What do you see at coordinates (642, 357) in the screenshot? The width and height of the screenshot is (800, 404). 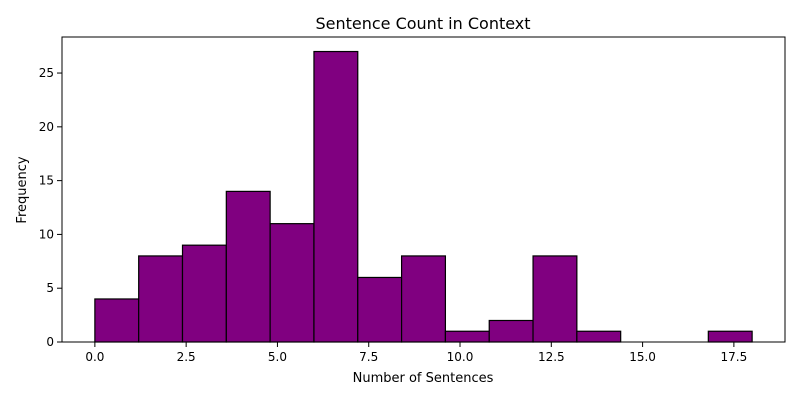 I see `x-tick-label: 15.0` at bounding box center [642, 357].